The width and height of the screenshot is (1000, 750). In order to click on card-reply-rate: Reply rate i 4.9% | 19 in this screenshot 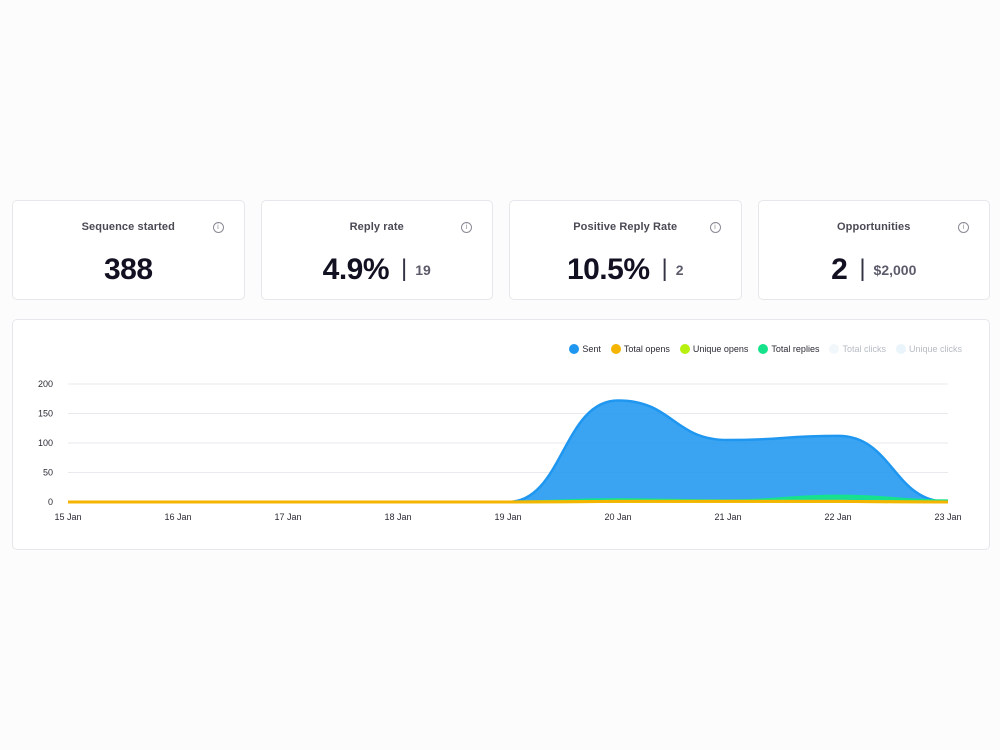, I will do `click(376, 250)`.